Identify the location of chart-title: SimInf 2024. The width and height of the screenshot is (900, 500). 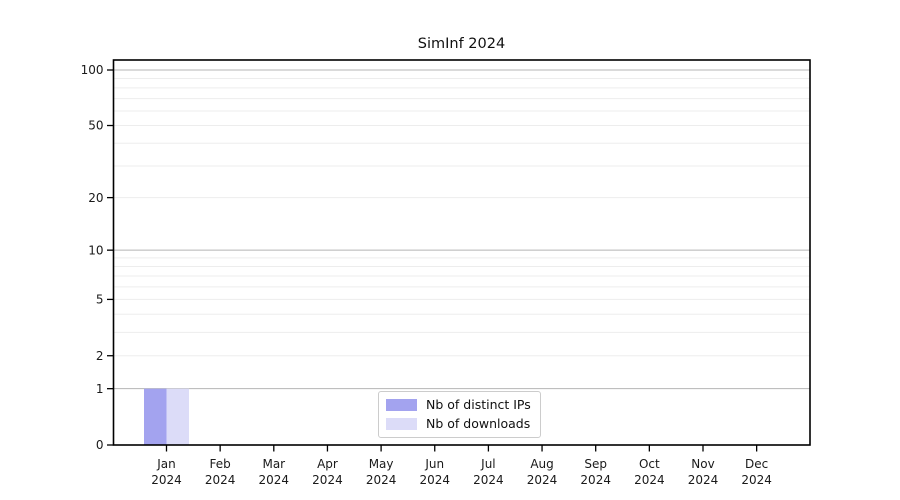
(461, 44).